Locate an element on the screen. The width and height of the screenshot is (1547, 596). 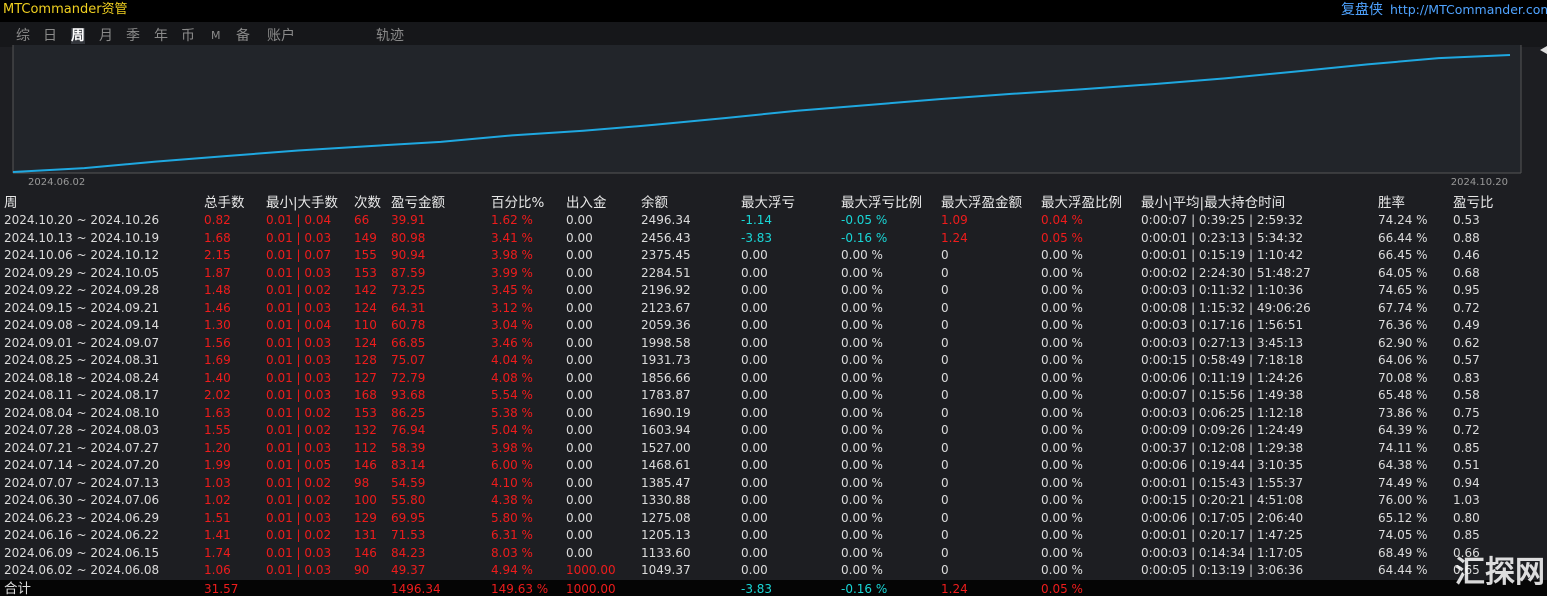
table-cell: 87.59 is located at coordinates (408, 272).